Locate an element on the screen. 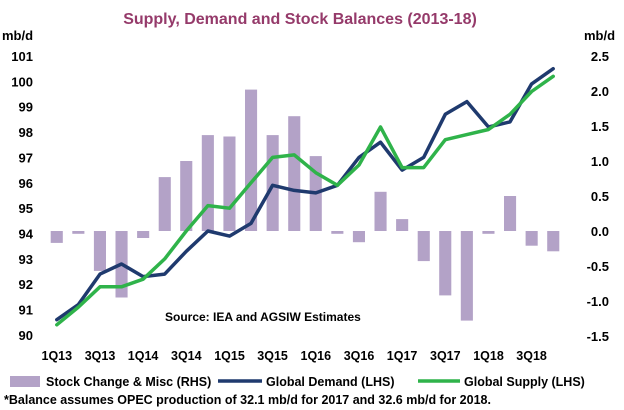 This screenshot has width=624, height=410. left-axis-unit: mb/d is located at coordinates (17, 35).